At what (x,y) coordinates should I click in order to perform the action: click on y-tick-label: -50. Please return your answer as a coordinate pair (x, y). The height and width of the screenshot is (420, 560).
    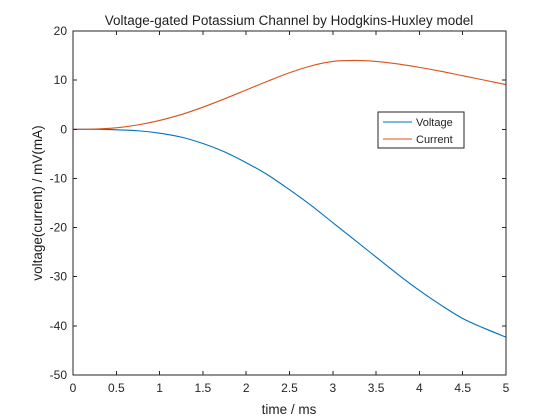
    Looking at the image, I should click on (59, 375).